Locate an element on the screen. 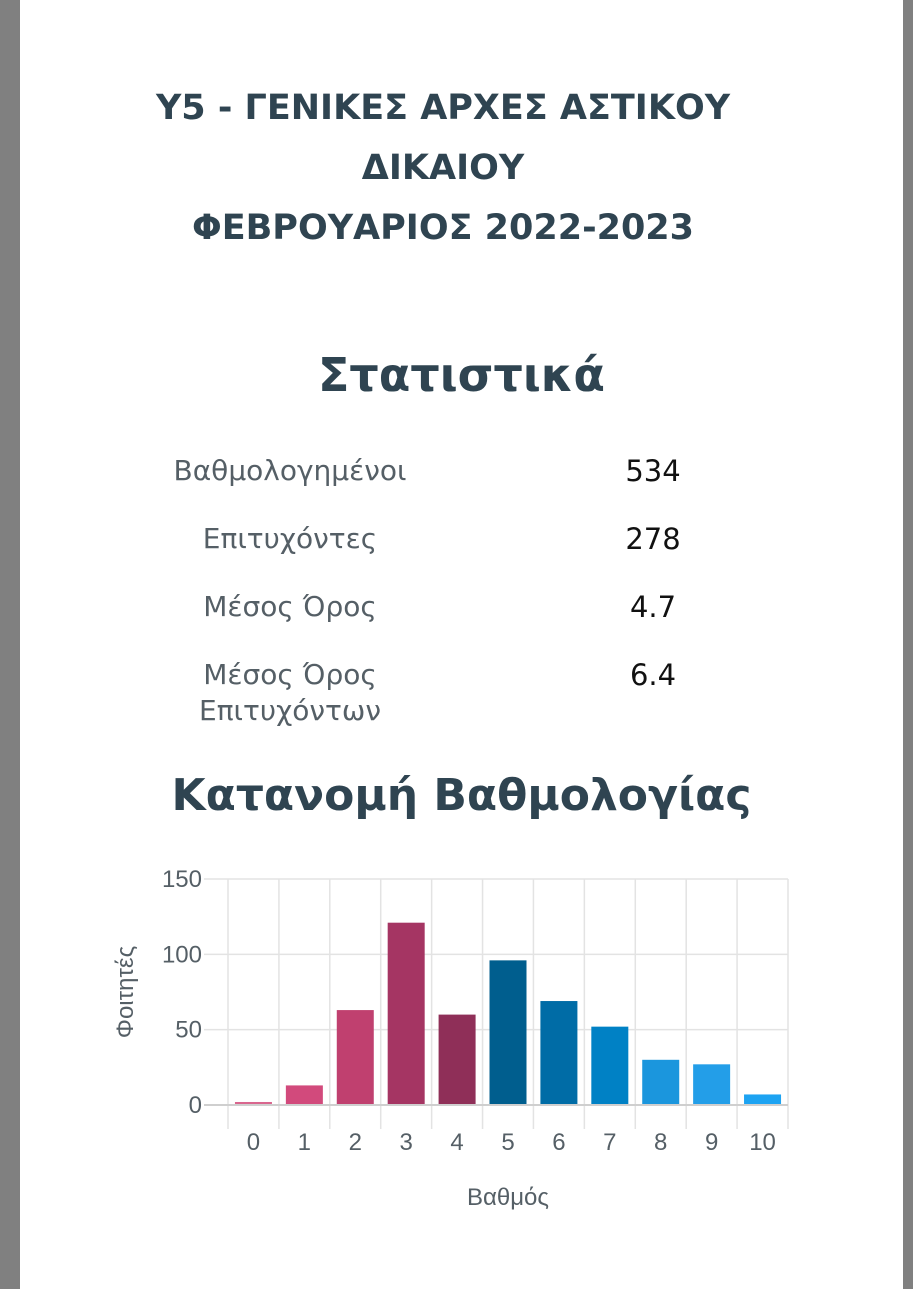 This screenshot has height=1289, width=913. x-tick-label: 6 is located at coordinates (558, 1142).